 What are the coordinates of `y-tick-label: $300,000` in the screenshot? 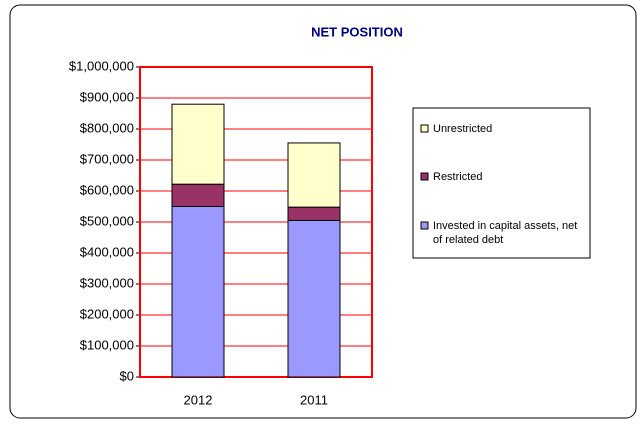 It's located at (107, 282).